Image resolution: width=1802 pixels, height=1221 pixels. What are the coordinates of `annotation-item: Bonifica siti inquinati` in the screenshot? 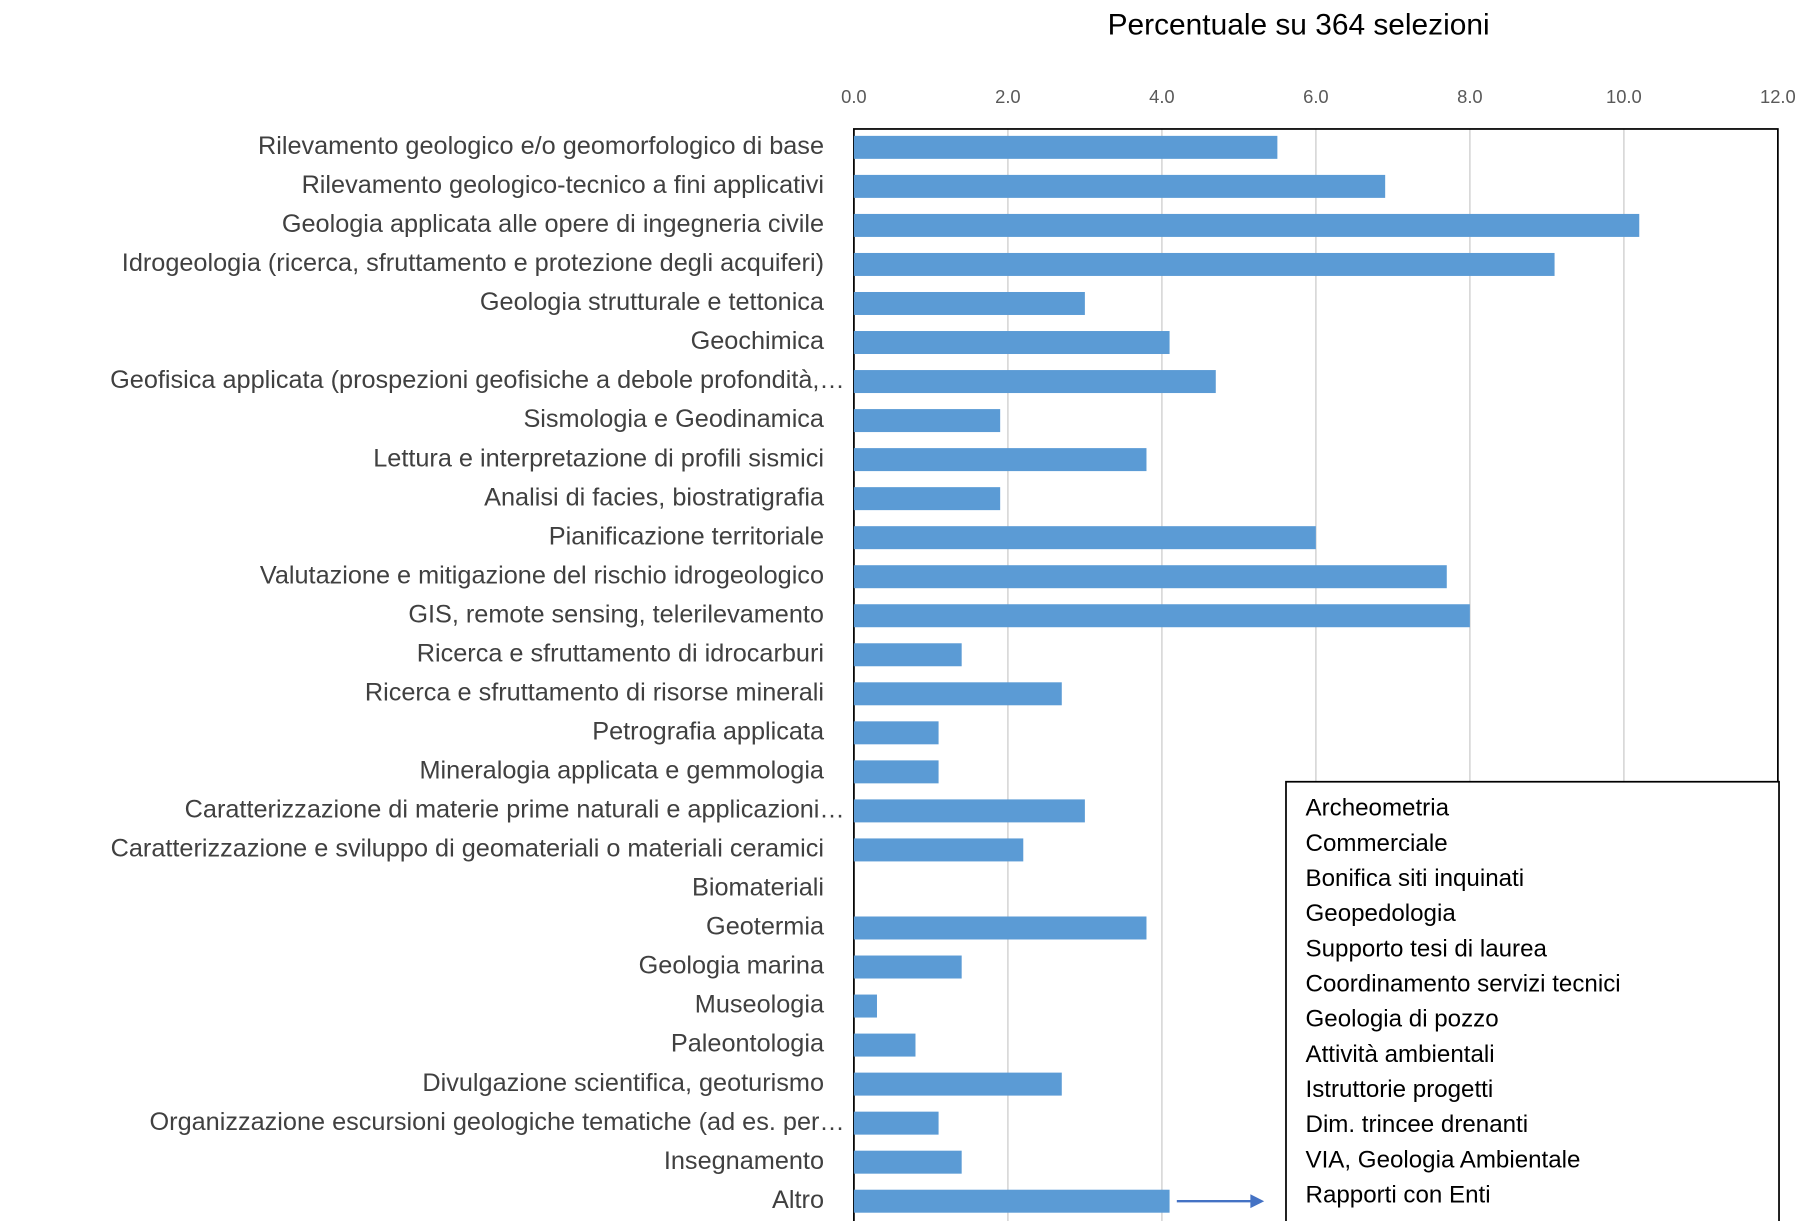 It's located at (1415, 878).